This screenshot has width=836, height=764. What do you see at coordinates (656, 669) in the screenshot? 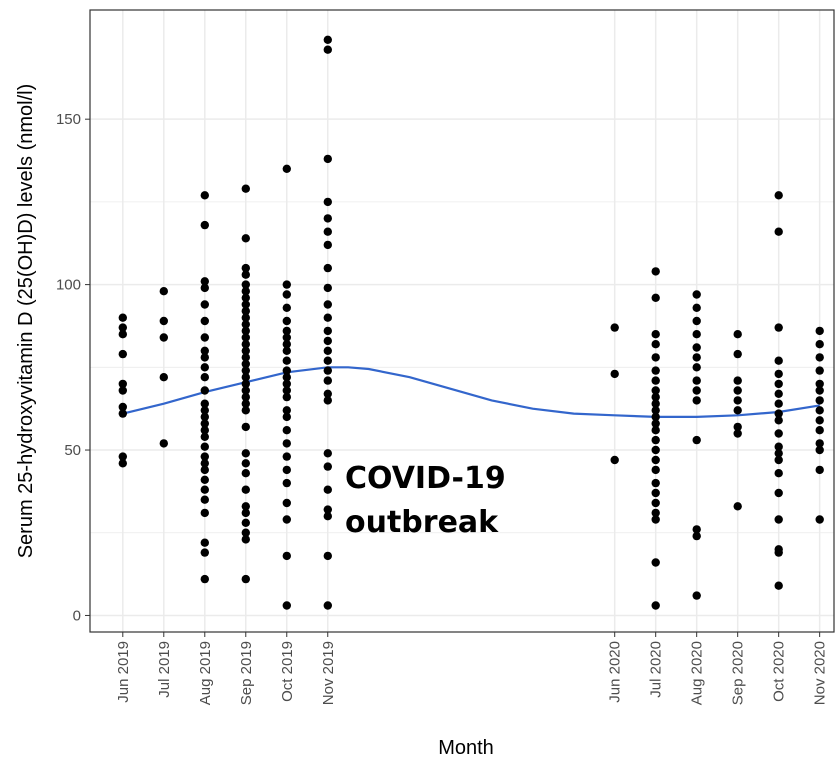
I see `x-tick-label: Jul 2020` at bounding box center [656, 669].